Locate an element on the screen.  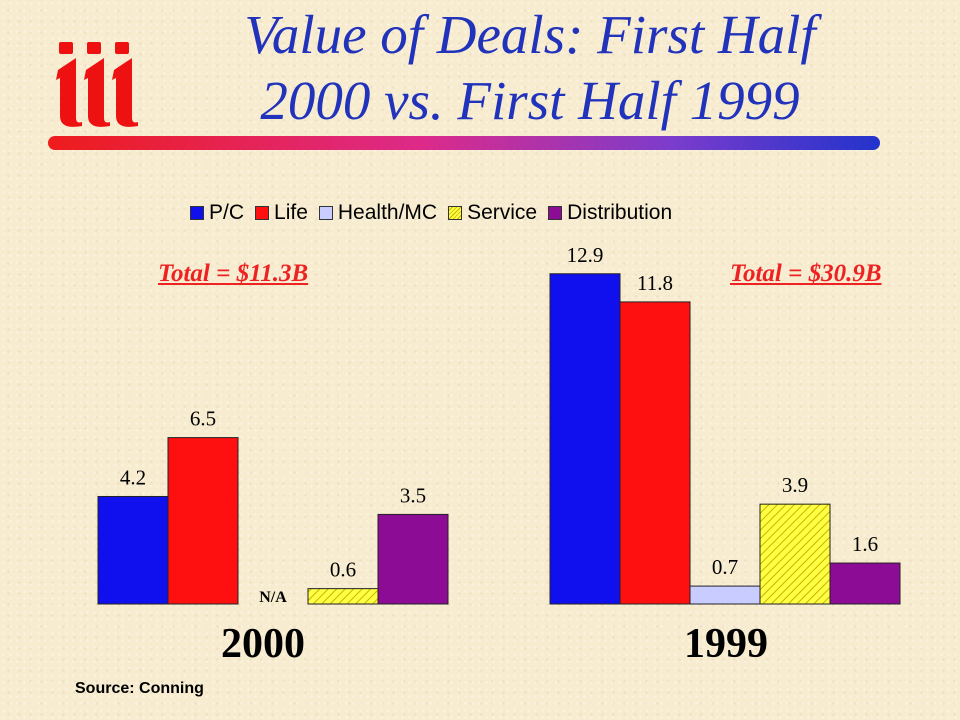
year-label-1999: 1999 is located at coordinates (726, 644).